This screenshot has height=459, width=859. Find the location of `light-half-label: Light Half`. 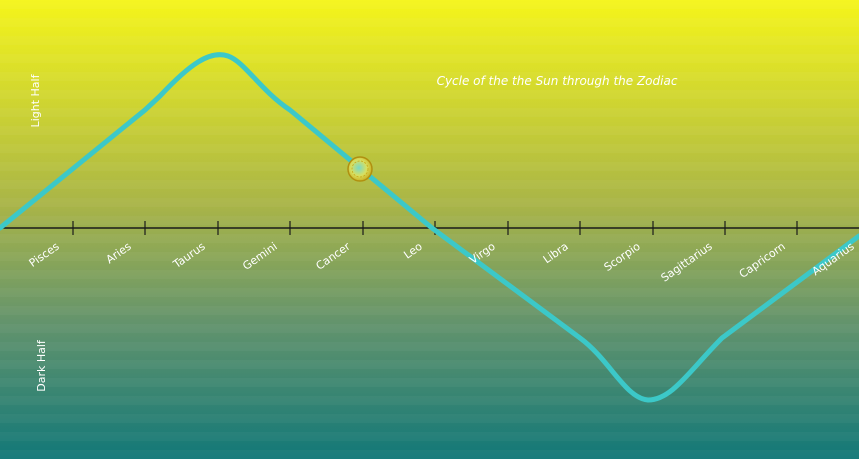

light-half-label: Light Half is located at coordinates (35, 100).